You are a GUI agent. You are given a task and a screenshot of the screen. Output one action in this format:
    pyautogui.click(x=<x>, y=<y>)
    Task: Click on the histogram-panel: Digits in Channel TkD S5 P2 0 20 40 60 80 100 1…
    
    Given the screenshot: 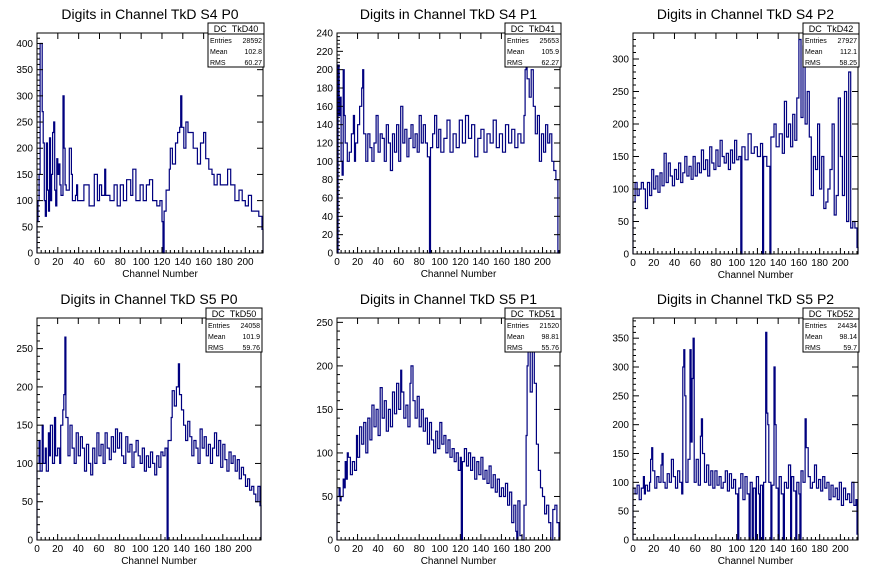 What is the action you would take?
    pyautogui.click(x=736, y=429)
    